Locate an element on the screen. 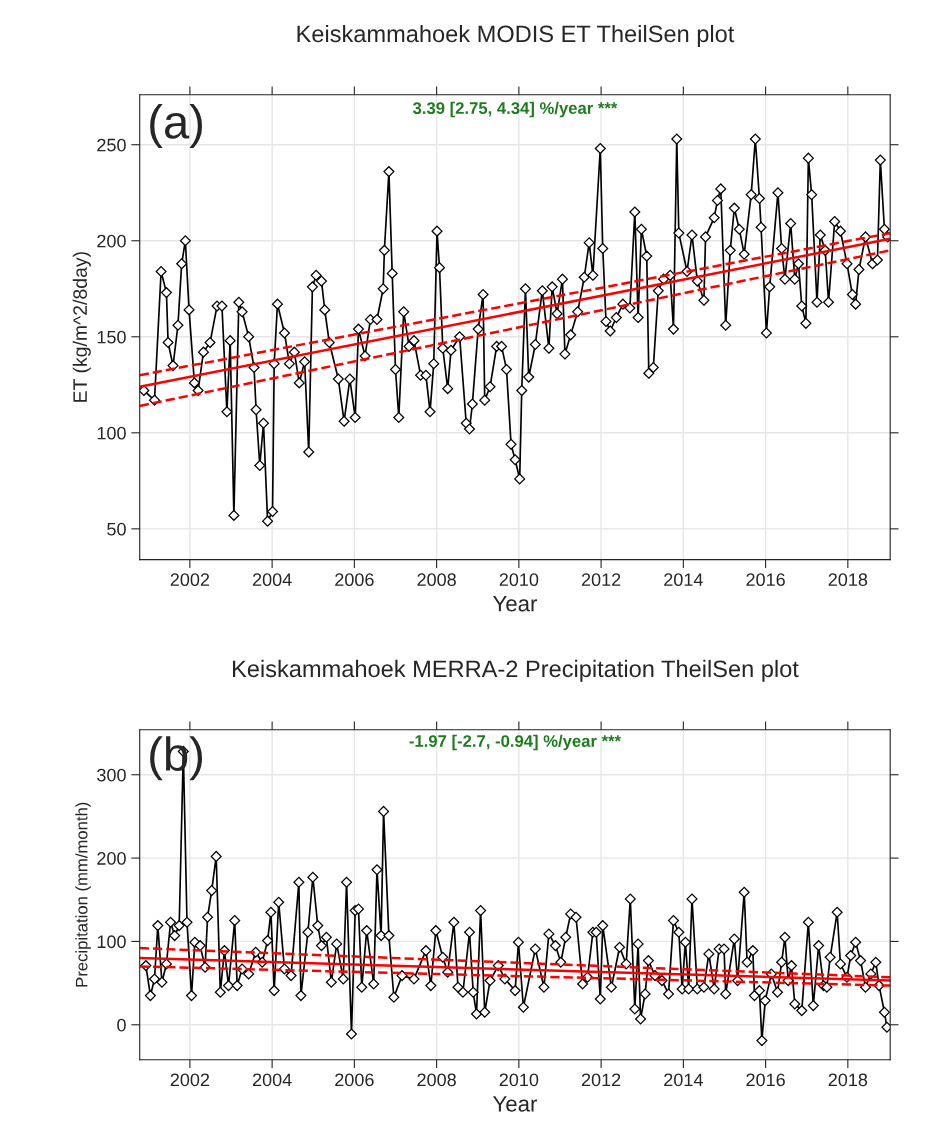 The image size is (944, 1142). y-tick-label: 250 is located at coordinates (111, 145).